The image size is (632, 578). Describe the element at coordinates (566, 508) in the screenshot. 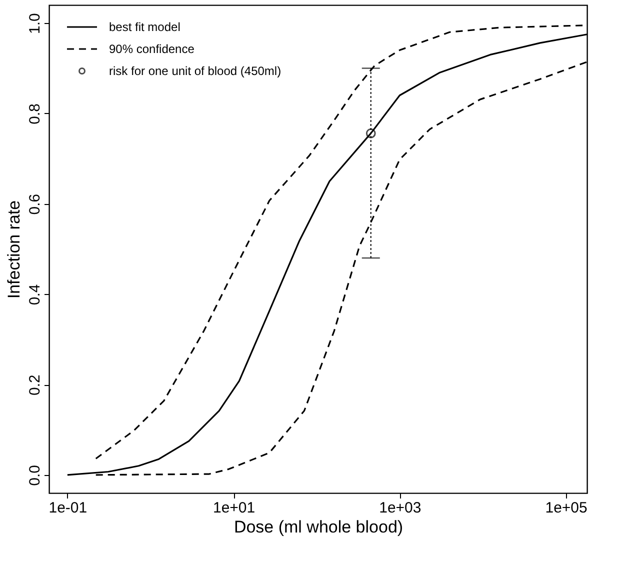

I see `x-tick-label: 1e+05` at that location.